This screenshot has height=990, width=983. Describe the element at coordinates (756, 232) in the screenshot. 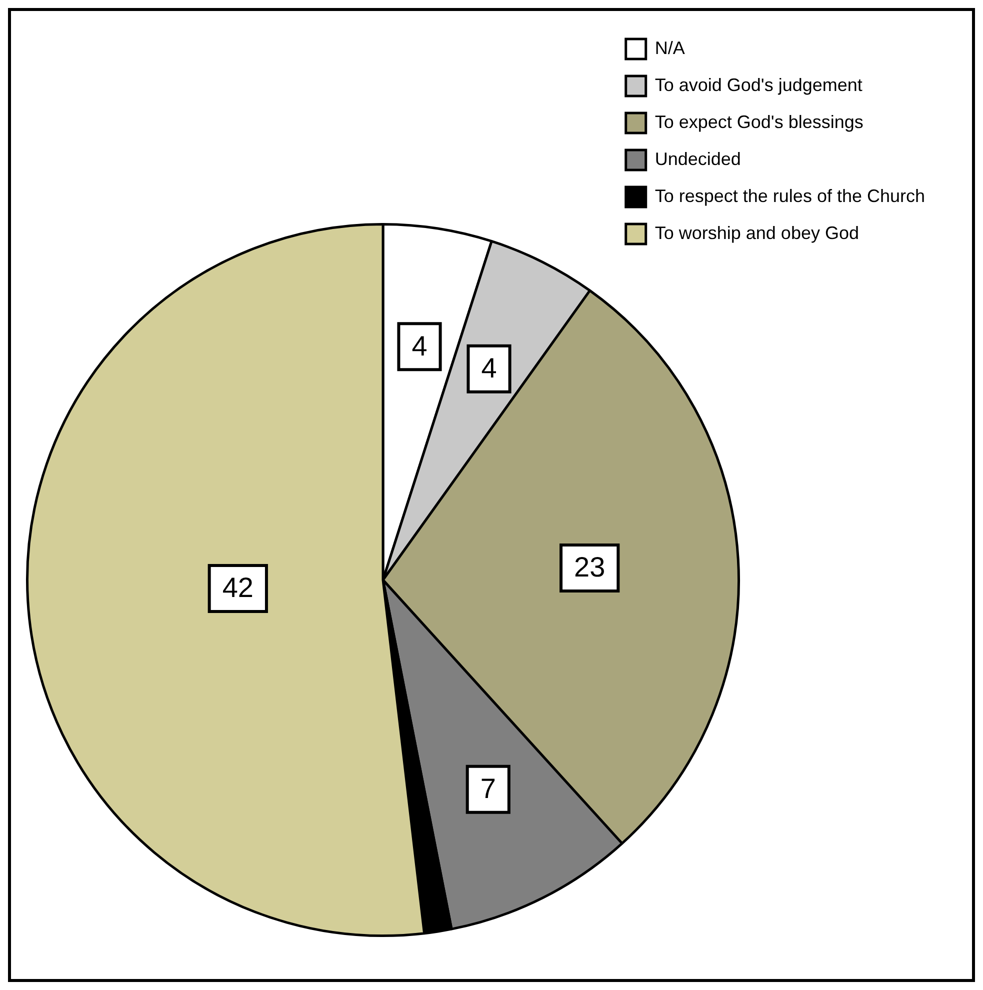

I see `legend-label: To worship and obey God` at that location.